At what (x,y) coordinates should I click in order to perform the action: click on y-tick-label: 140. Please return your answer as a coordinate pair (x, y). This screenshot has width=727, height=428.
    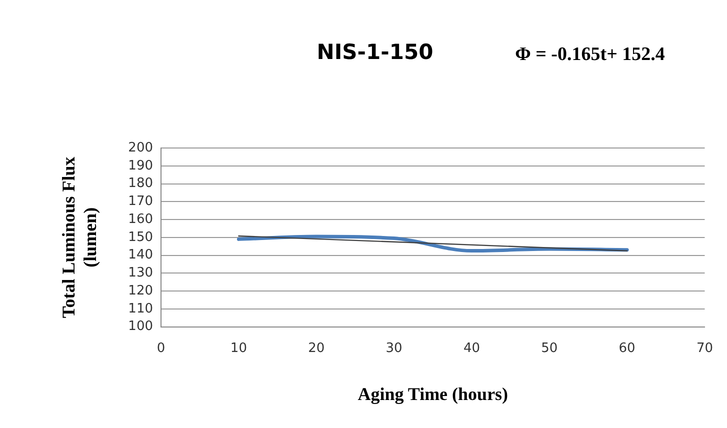
    Looking at the image, I should click on (141, 255).